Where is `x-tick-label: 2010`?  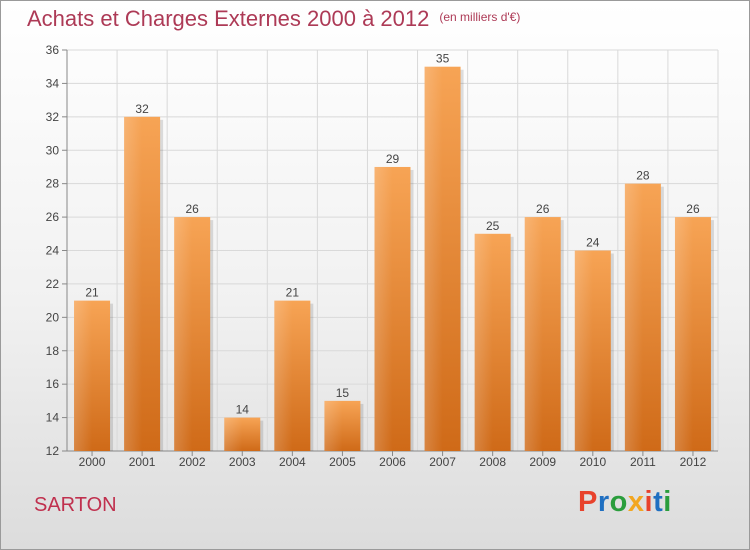 x-tick-label: 2010 is located at coordinates (592, 462).